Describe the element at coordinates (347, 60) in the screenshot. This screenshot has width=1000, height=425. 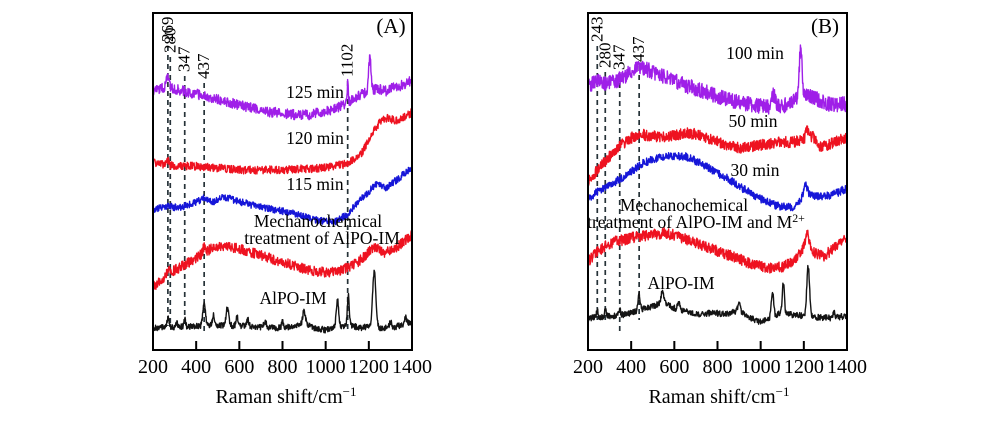
I see `vline-value-label-1102: 1102` at that location.